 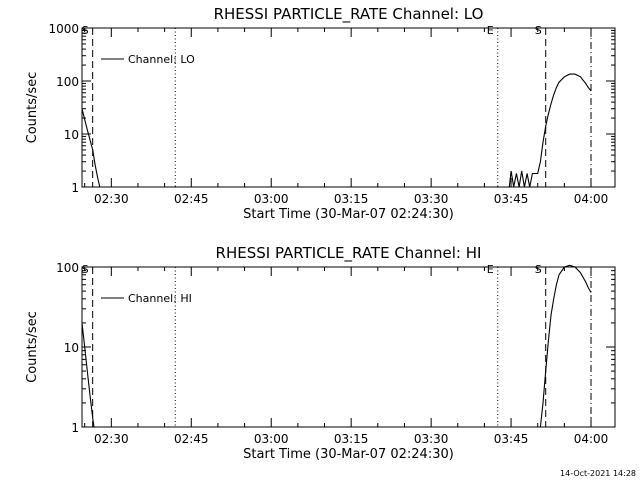 What do you see at coordinates (32, 108) in the screenshot?
I see `panel-1-y-axis-label: Counts/sec` at bounding box center [32, 108].